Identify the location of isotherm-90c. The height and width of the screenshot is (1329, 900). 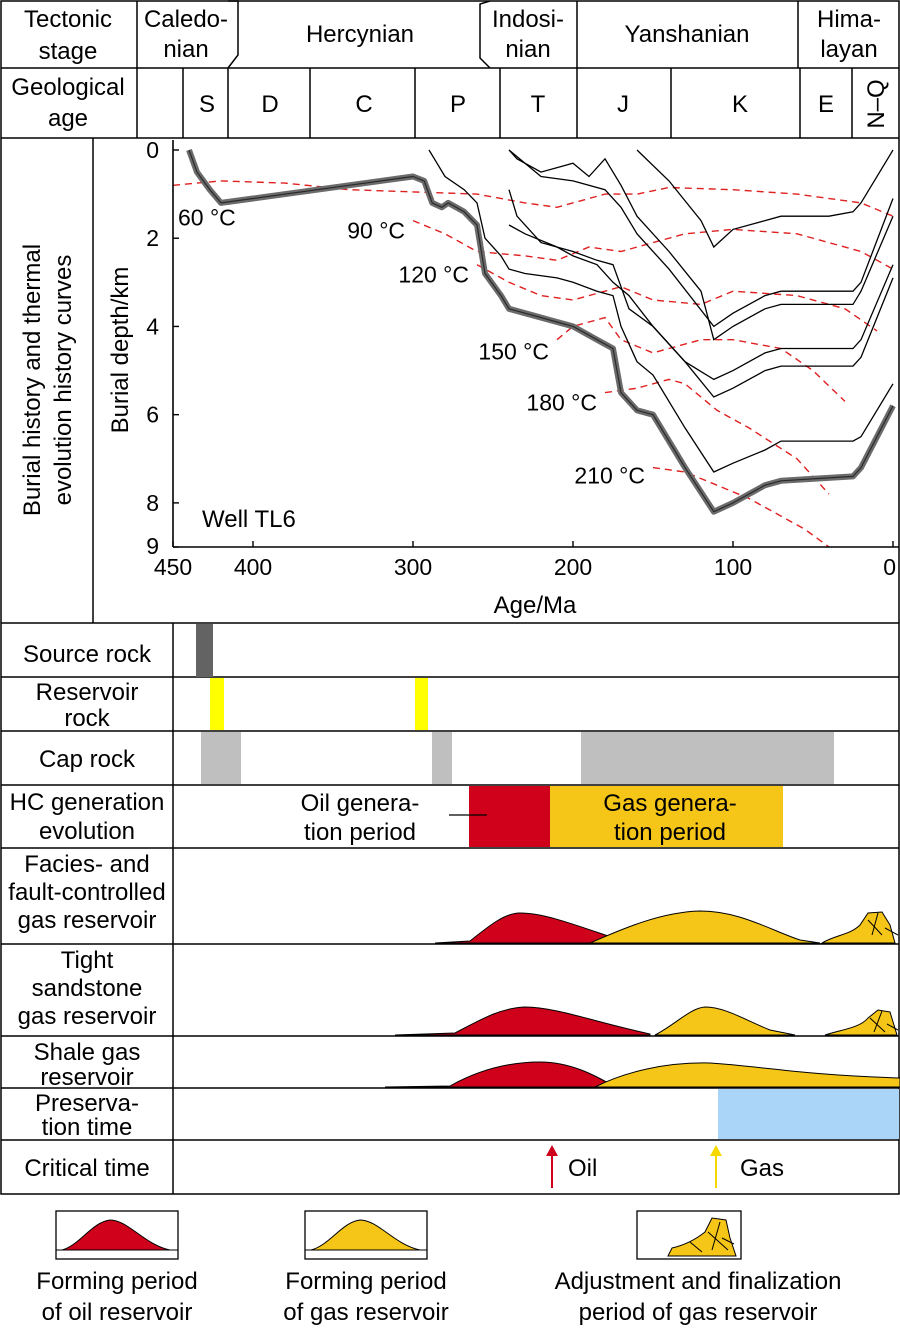
(653, 244).